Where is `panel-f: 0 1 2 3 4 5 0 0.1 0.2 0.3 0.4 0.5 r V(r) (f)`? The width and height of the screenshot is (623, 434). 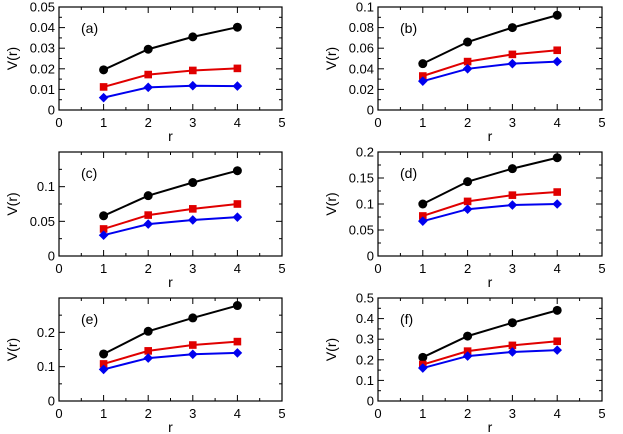
panel-f: 0 1 2 3 4 5 0 0.1 0.2 0.3 0.4 0.5 r V(r) (f) is located at coordinates (464, 362).